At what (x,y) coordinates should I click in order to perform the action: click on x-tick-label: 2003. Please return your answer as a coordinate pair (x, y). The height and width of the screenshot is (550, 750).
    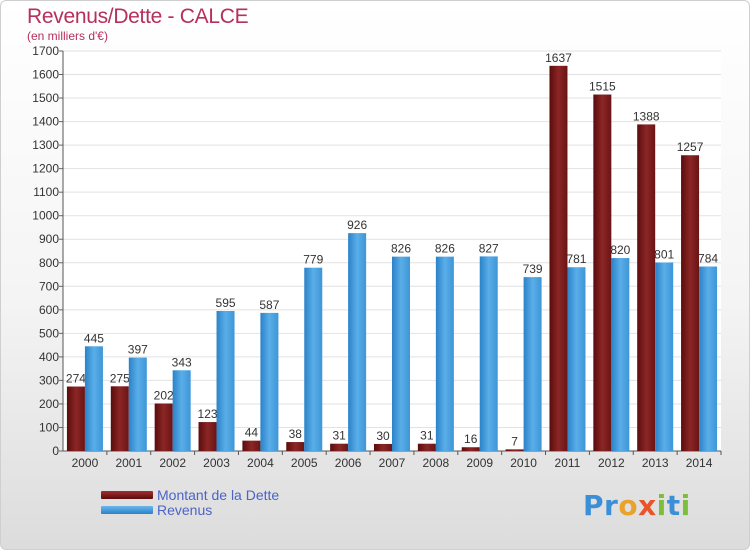
    Looking at the image, I should click on (216, 463).